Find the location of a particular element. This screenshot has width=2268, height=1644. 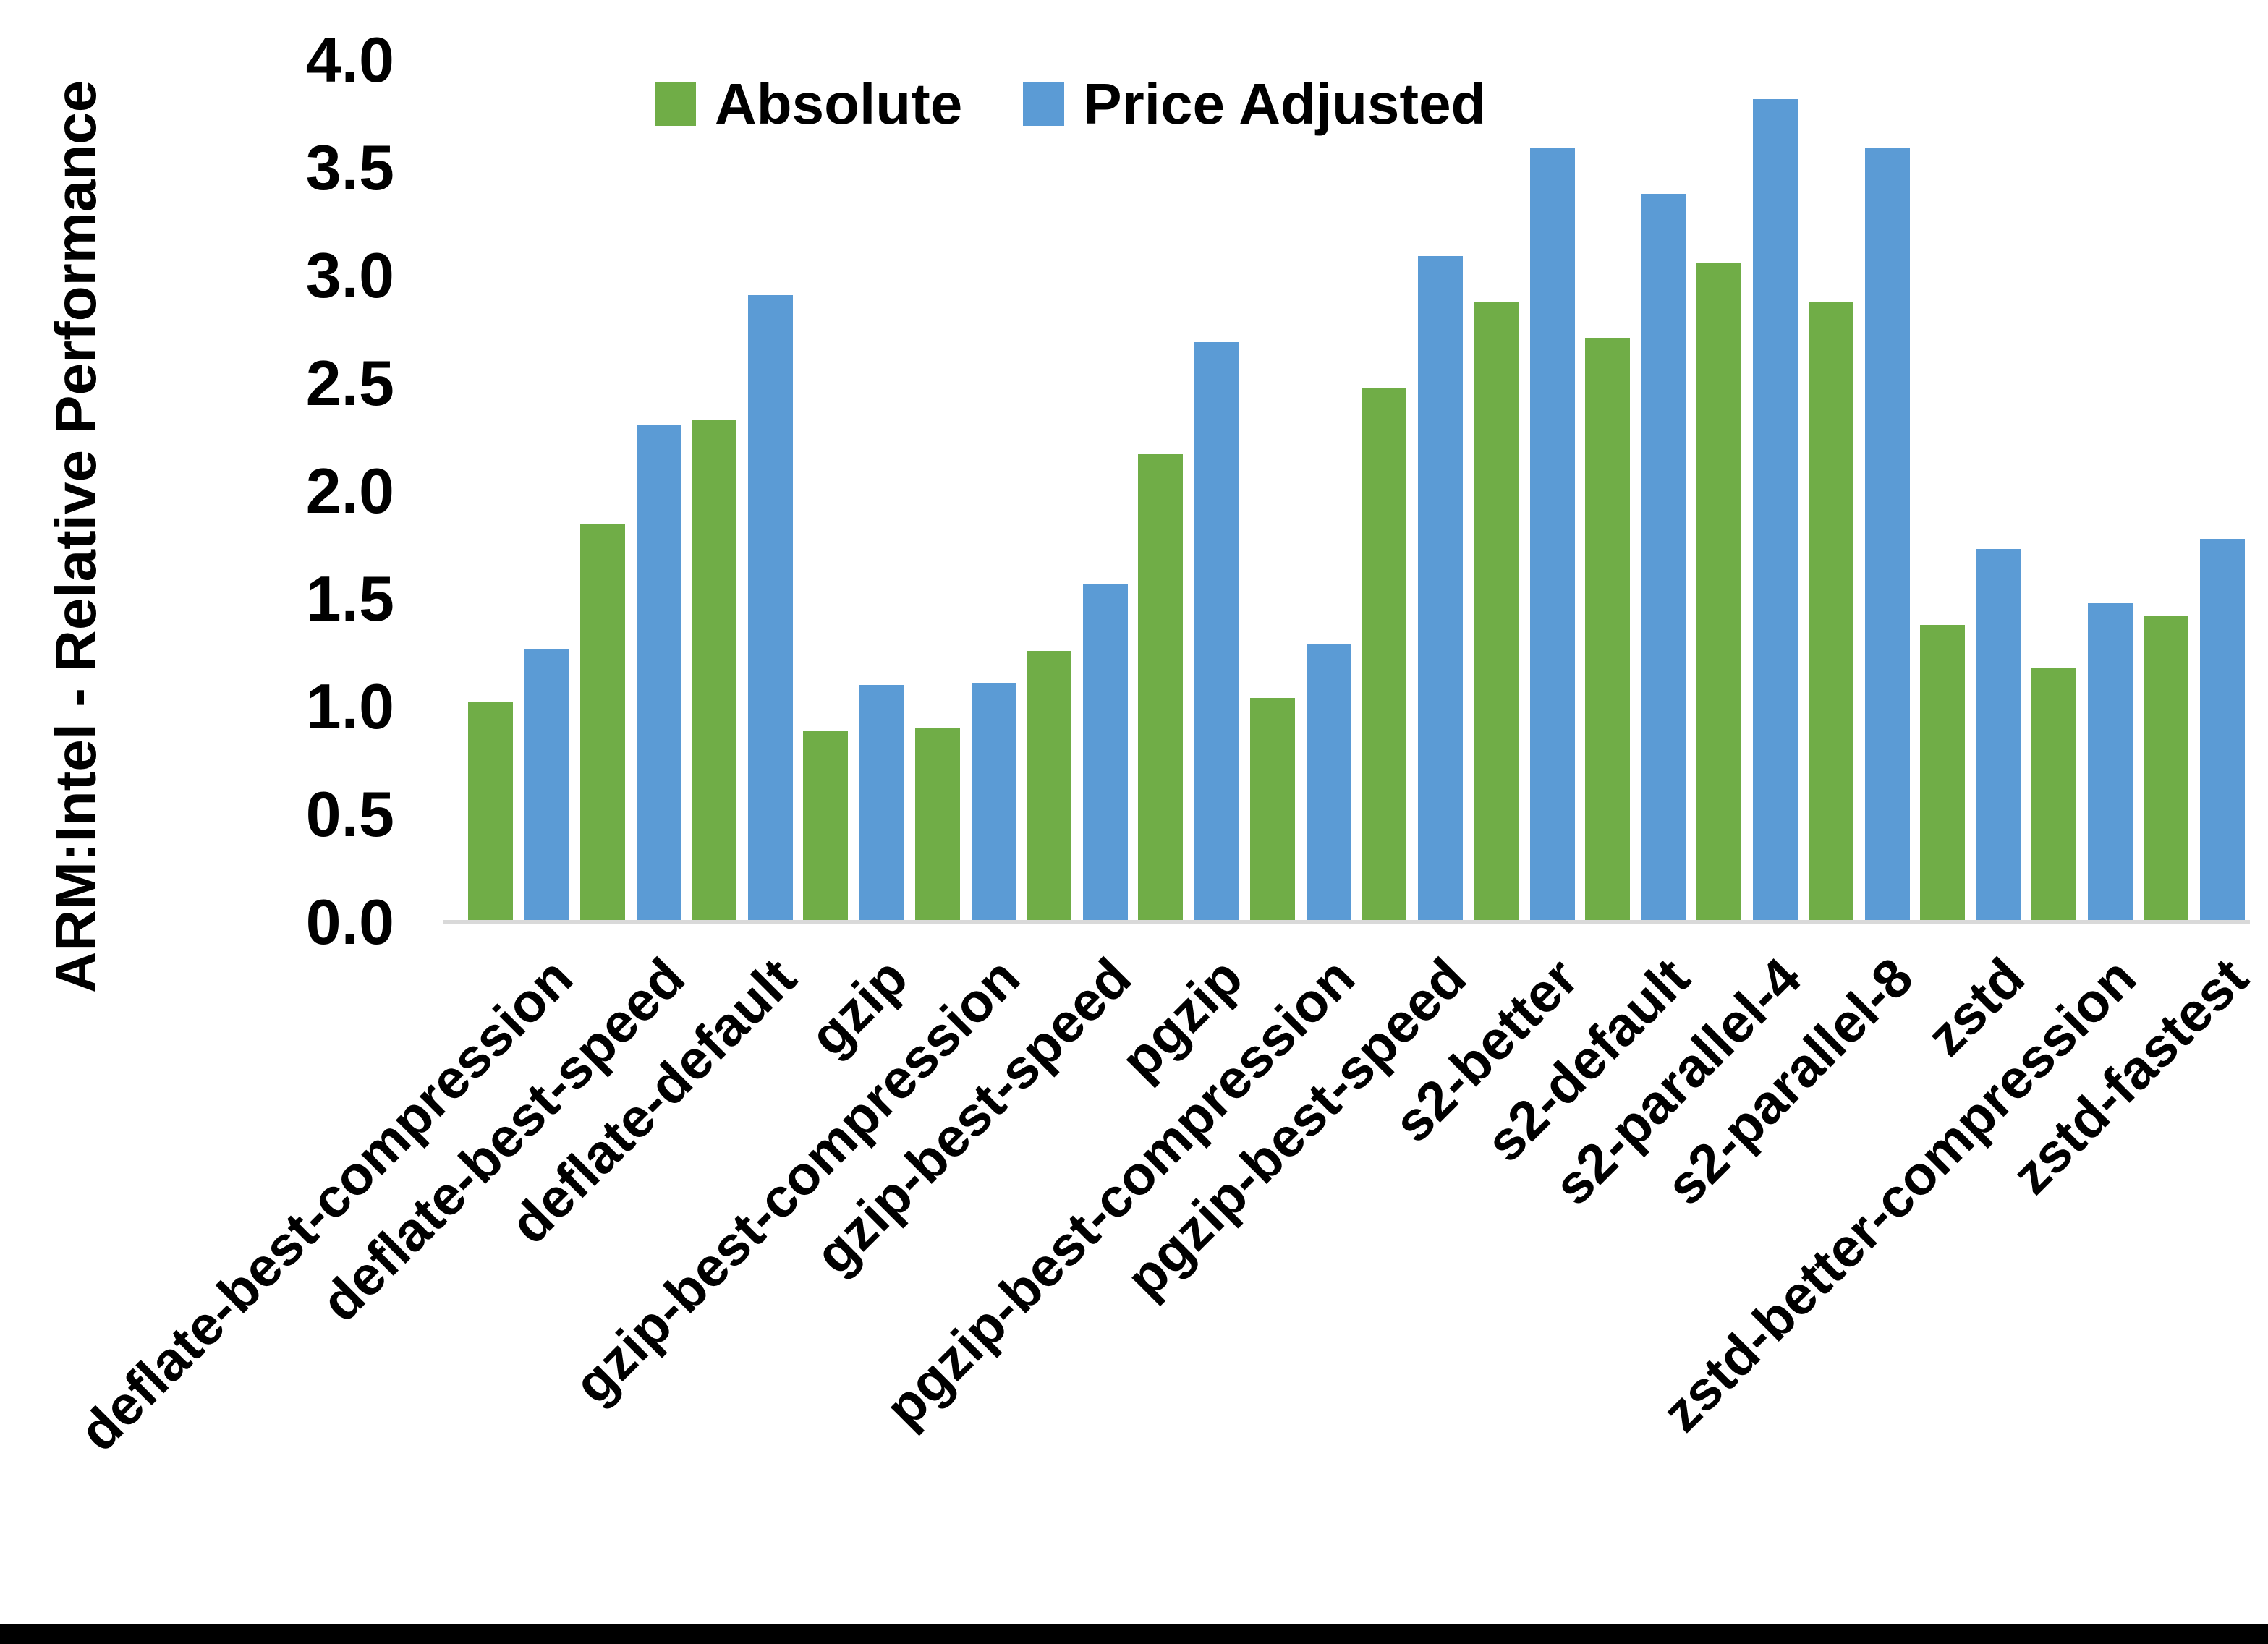

y-tick-label-3.5: 3.5 is located at coordinates (349, 168).